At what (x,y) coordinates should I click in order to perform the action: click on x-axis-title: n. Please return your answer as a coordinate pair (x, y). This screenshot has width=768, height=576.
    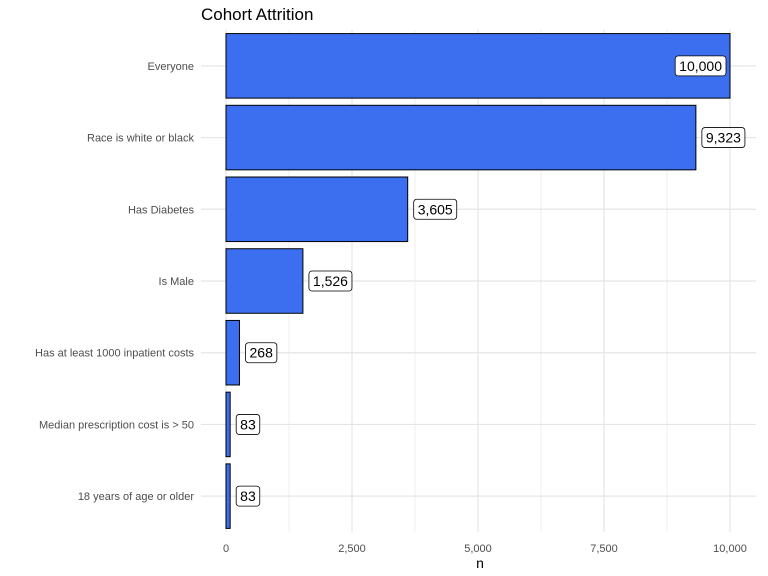
    Looking at the image, I should click on (480, 563).